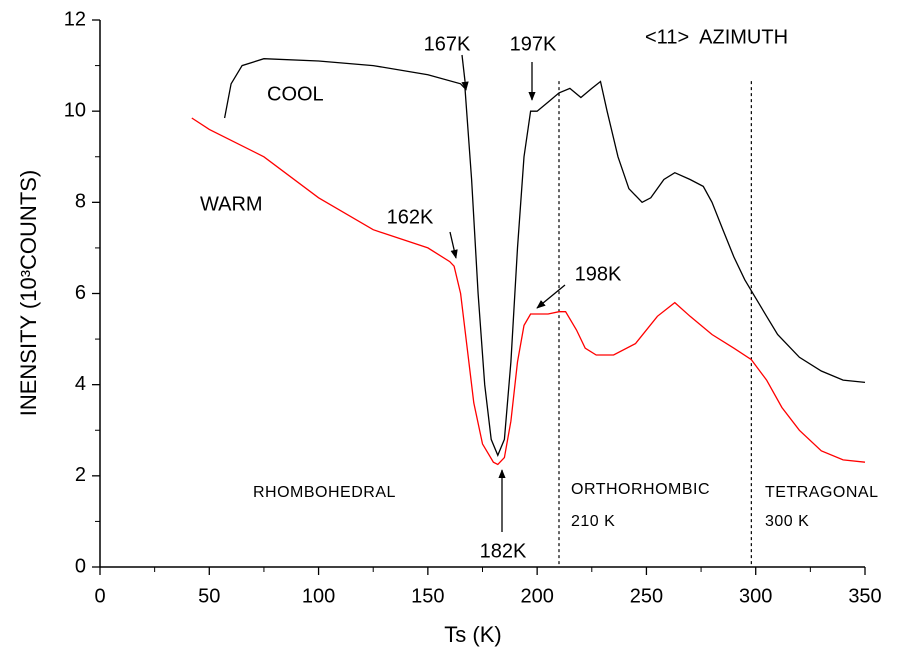 This screenshot has width=909, height=657. I want to click on x-tick-label: 300, so click(755, 596).